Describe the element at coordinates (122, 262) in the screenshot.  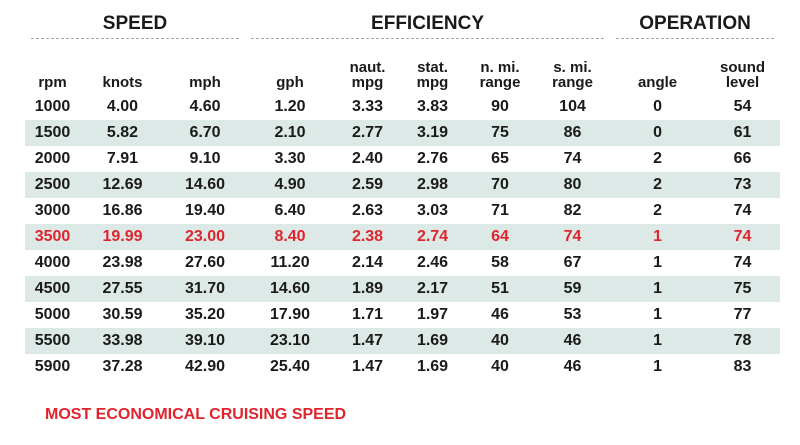
I see `table-cell: 23.98` at that location.